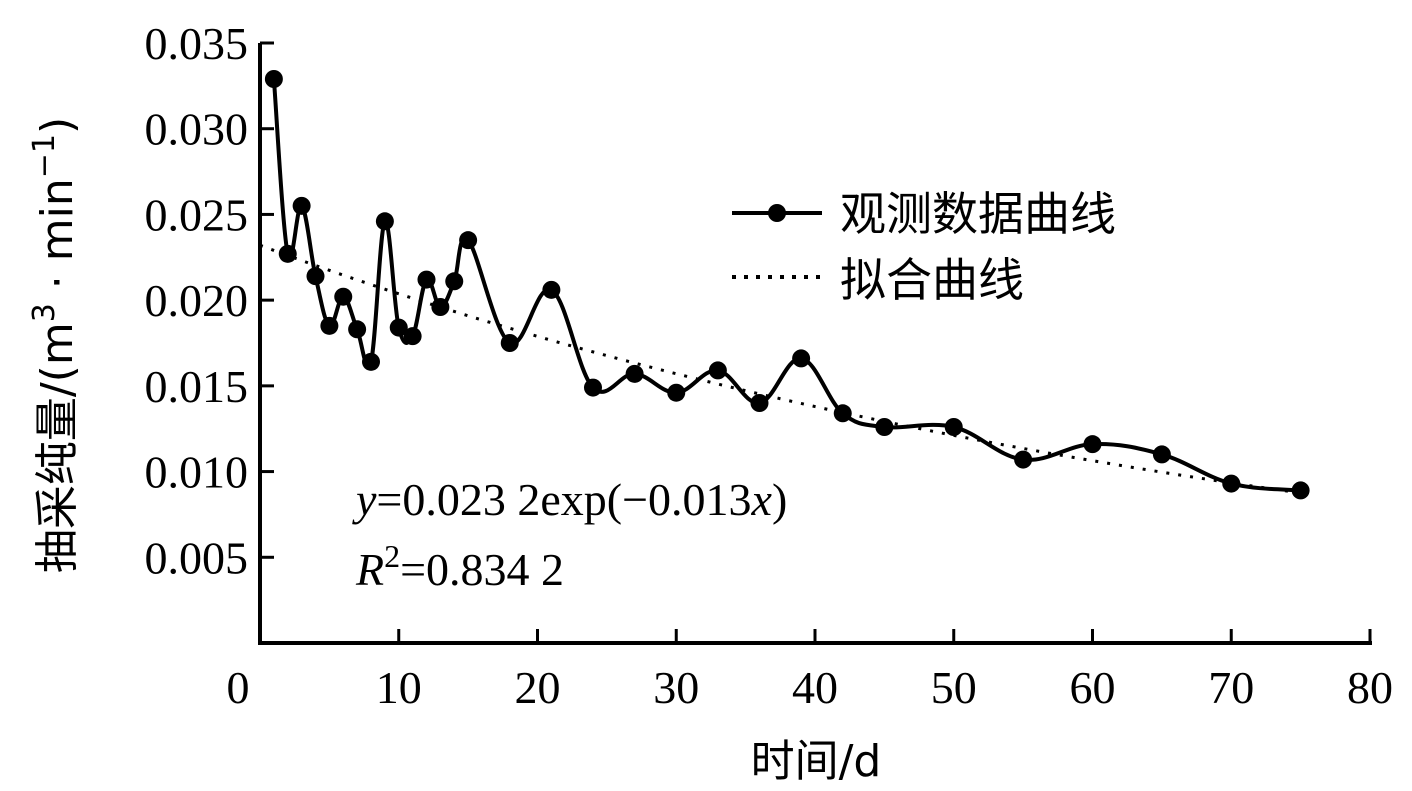  What do you see at coordinates (924, 247) in the screenshot?
I see `legend: 观测数据曲线 拟合曲线` at bounding box center [924, 247].